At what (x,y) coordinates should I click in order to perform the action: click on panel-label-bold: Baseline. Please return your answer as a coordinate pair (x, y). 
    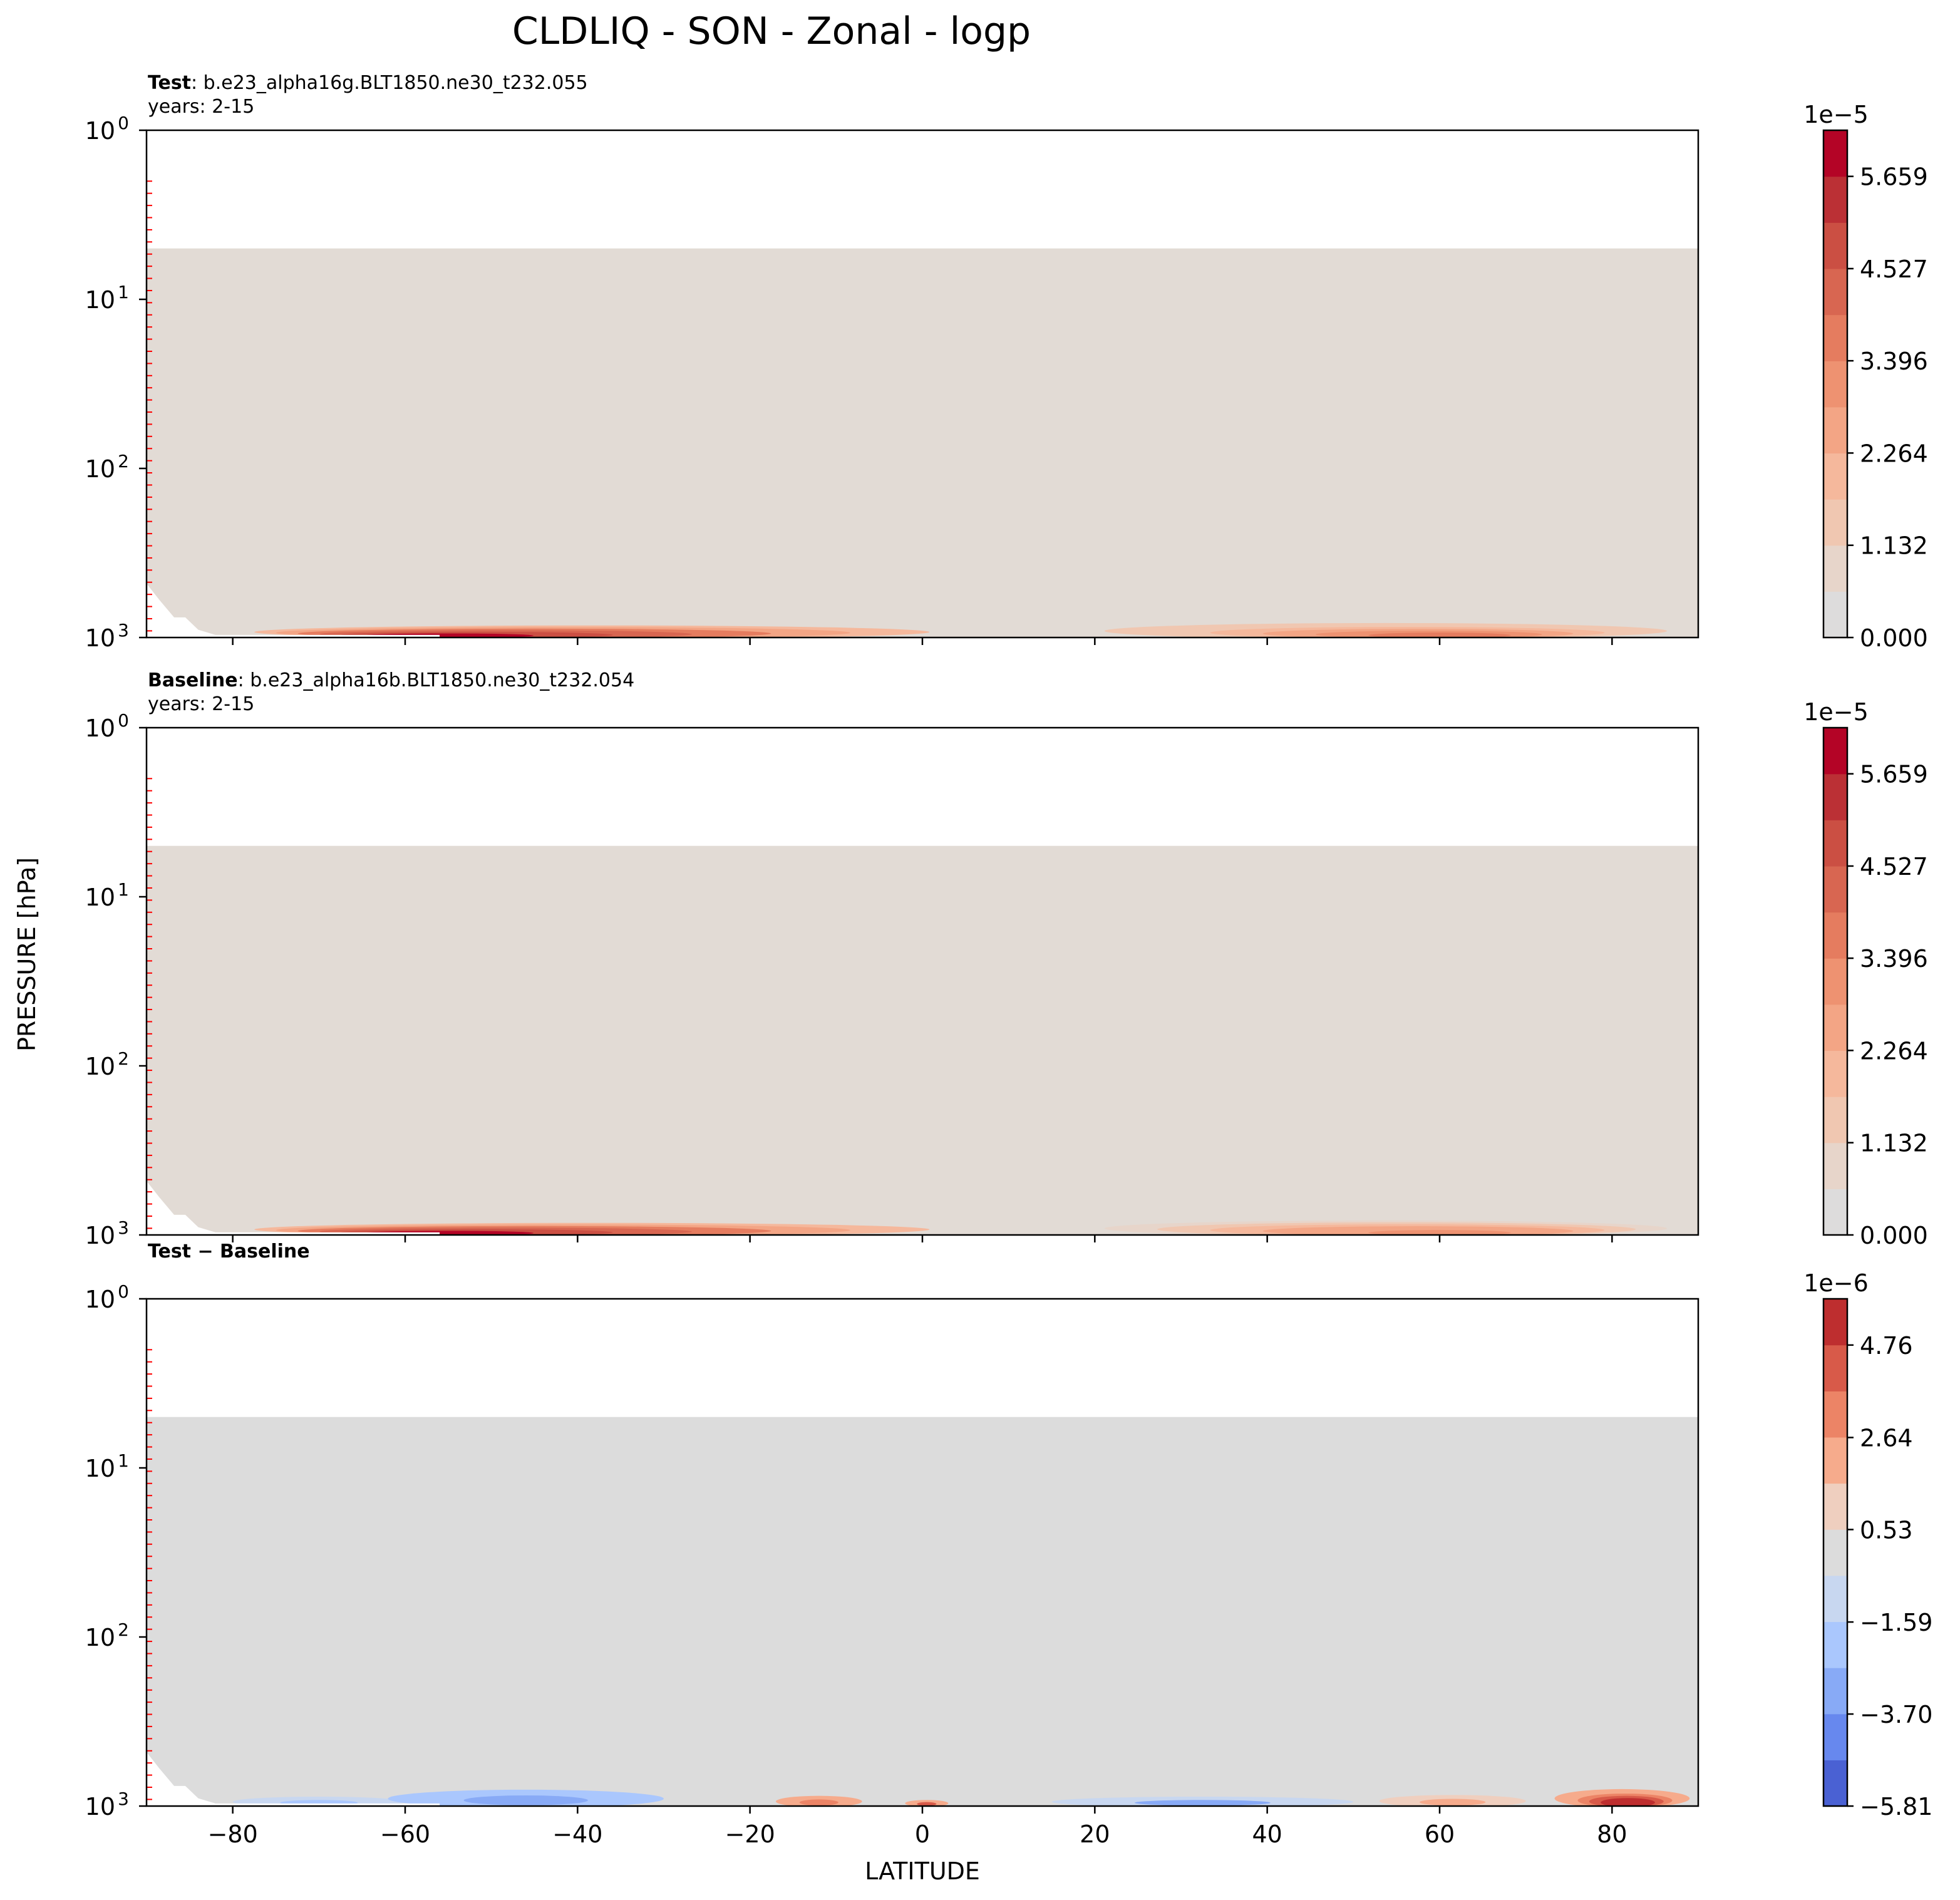
    Looking at the image, I should click on (193, 680).